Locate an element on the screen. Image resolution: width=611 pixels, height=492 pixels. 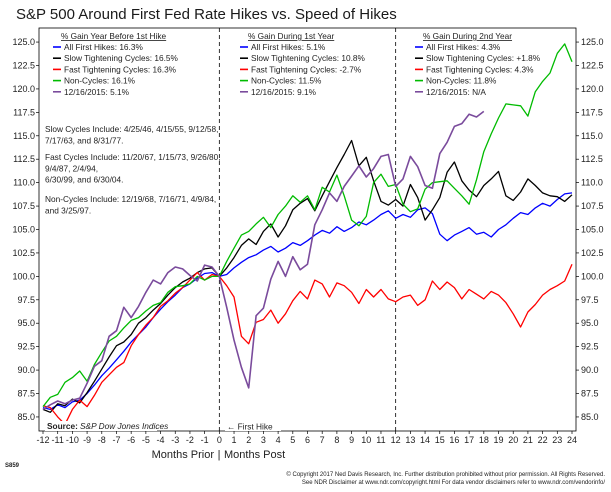
x-tick-label: 20 is located at coordinates (513, 440).